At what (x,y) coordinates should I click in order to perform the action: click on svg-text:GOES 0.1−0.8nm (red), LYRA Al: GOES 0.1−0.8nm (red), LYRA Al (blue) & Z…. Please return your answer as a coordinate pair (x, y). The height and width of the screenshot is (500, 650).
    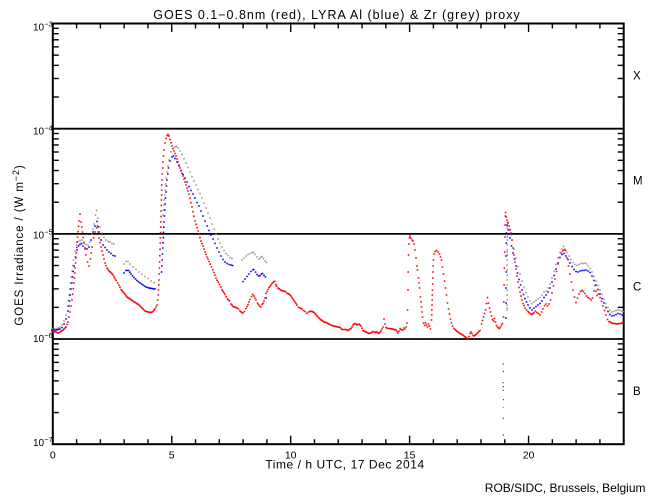
    Looking at the image, I should click on (336, 15).